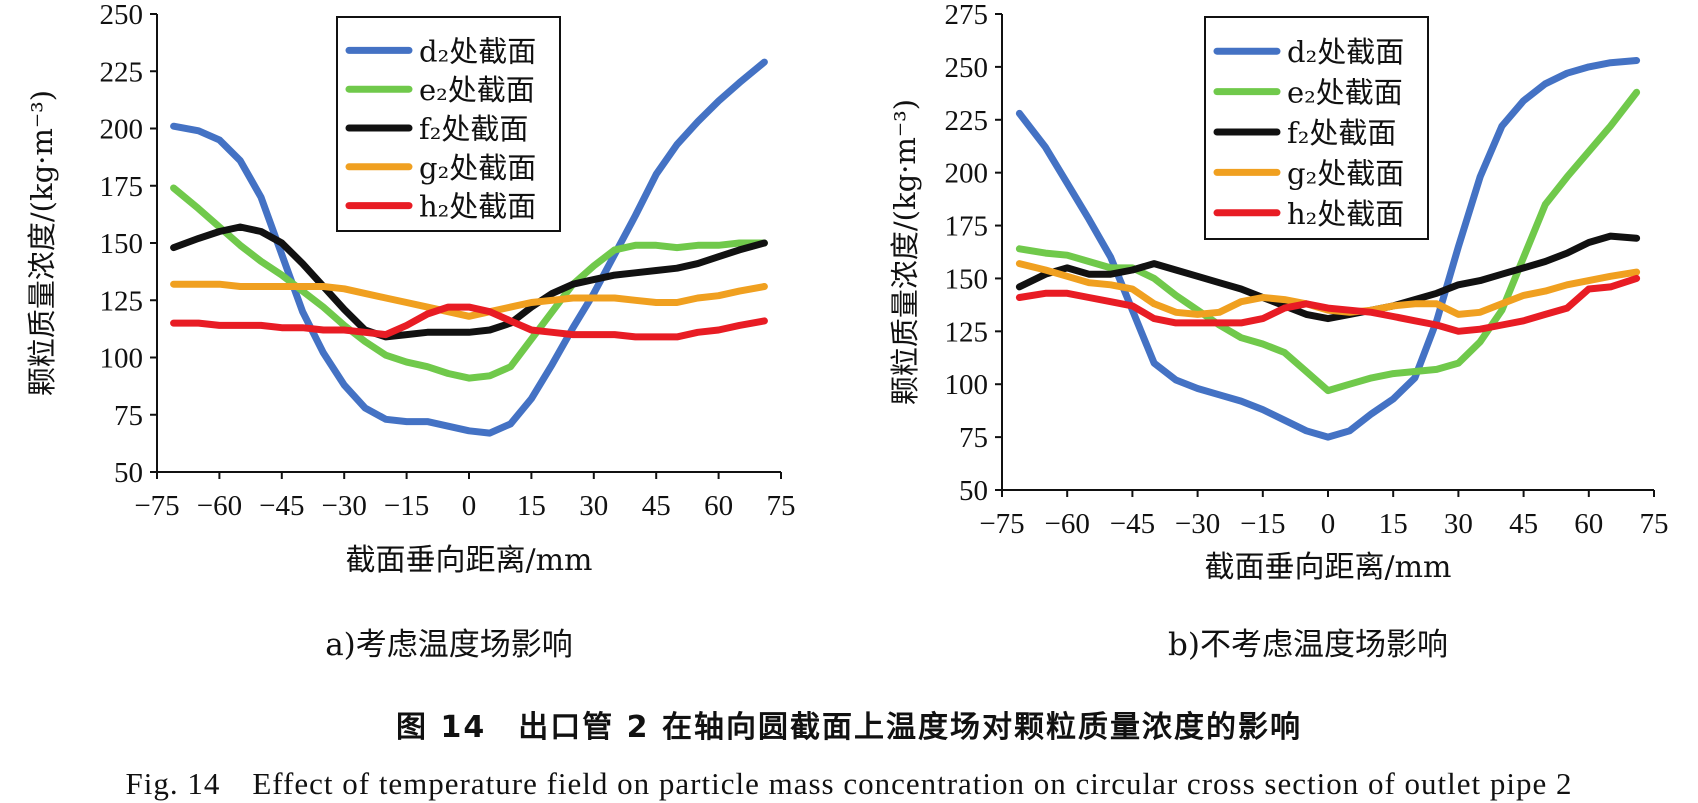  I want to click on chart-subtitle: b)不考虑温度场影响, so click(1308, 645).